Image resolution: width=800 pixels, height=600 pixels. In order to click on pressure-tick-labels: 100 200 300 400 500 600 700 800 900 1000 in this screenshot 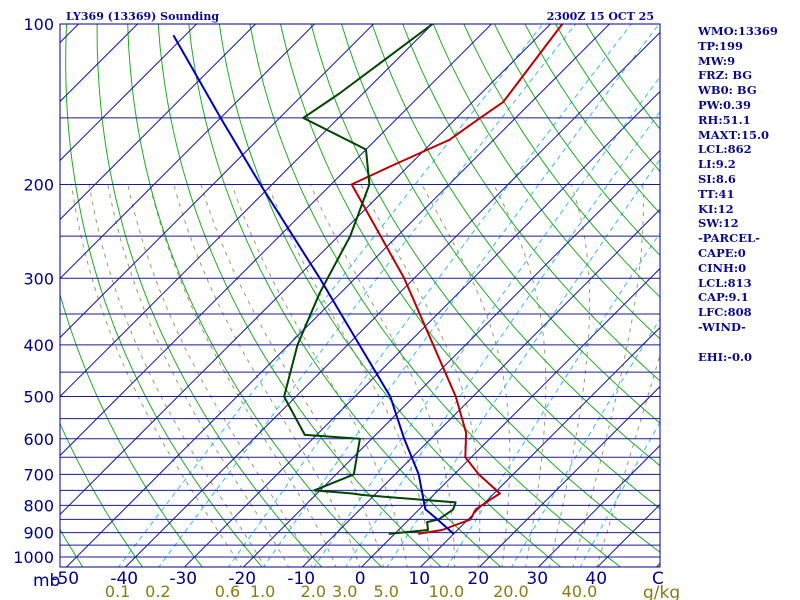, I will do `click(33, 291)`.